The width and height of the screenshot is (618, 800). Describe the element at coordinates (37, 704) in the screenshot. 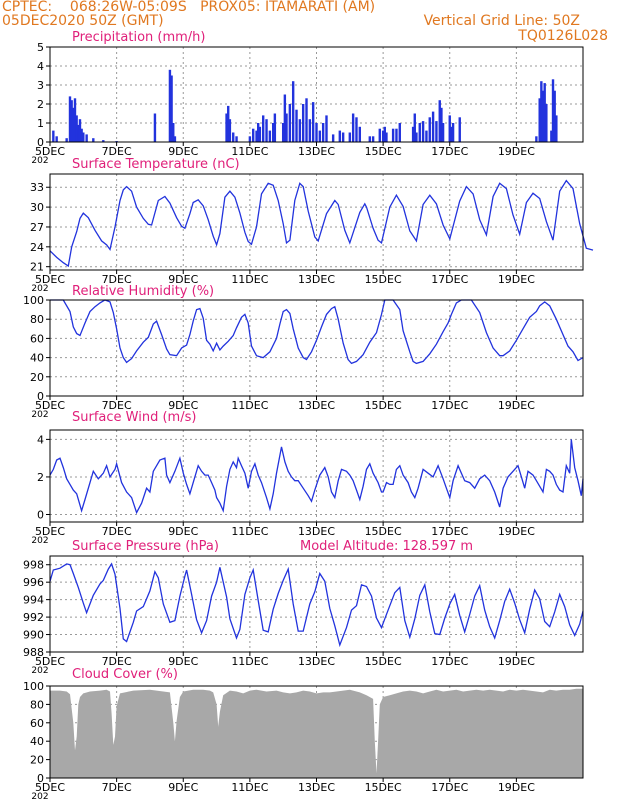

I see `y-tick-label: 80` at that location.